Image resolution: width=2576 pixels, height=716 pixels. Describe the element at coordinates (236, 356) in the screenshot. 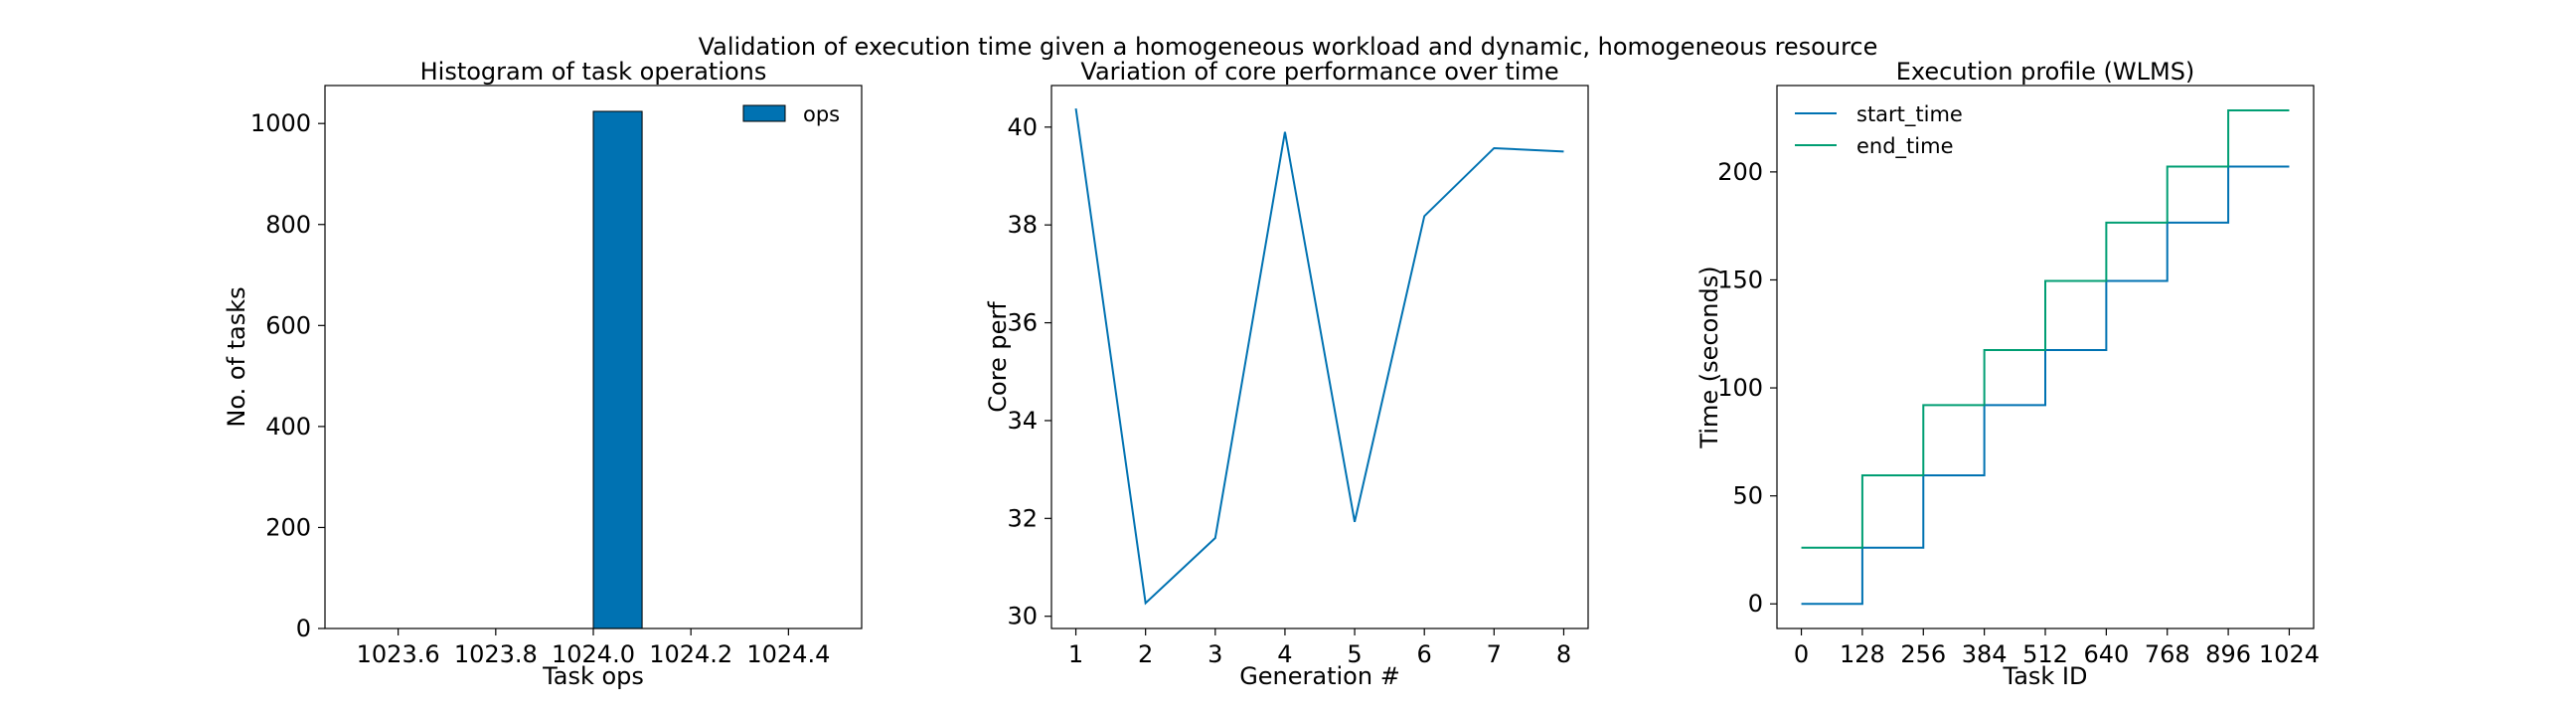

I see `histogram-y-label: No. of tasks` at that location.